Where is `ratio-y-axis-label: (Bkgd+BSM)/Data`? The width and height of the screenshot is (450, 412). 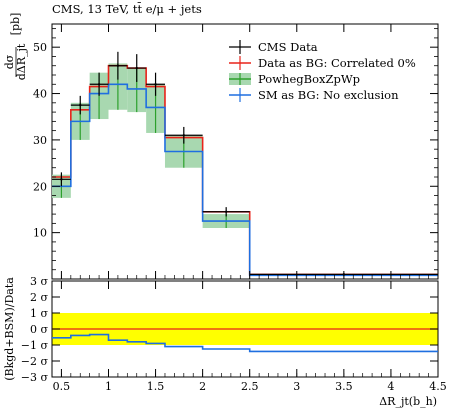
ratio-y-axis-label: (Bkgd+BSM)/Data is located at coordinates (9, 329).